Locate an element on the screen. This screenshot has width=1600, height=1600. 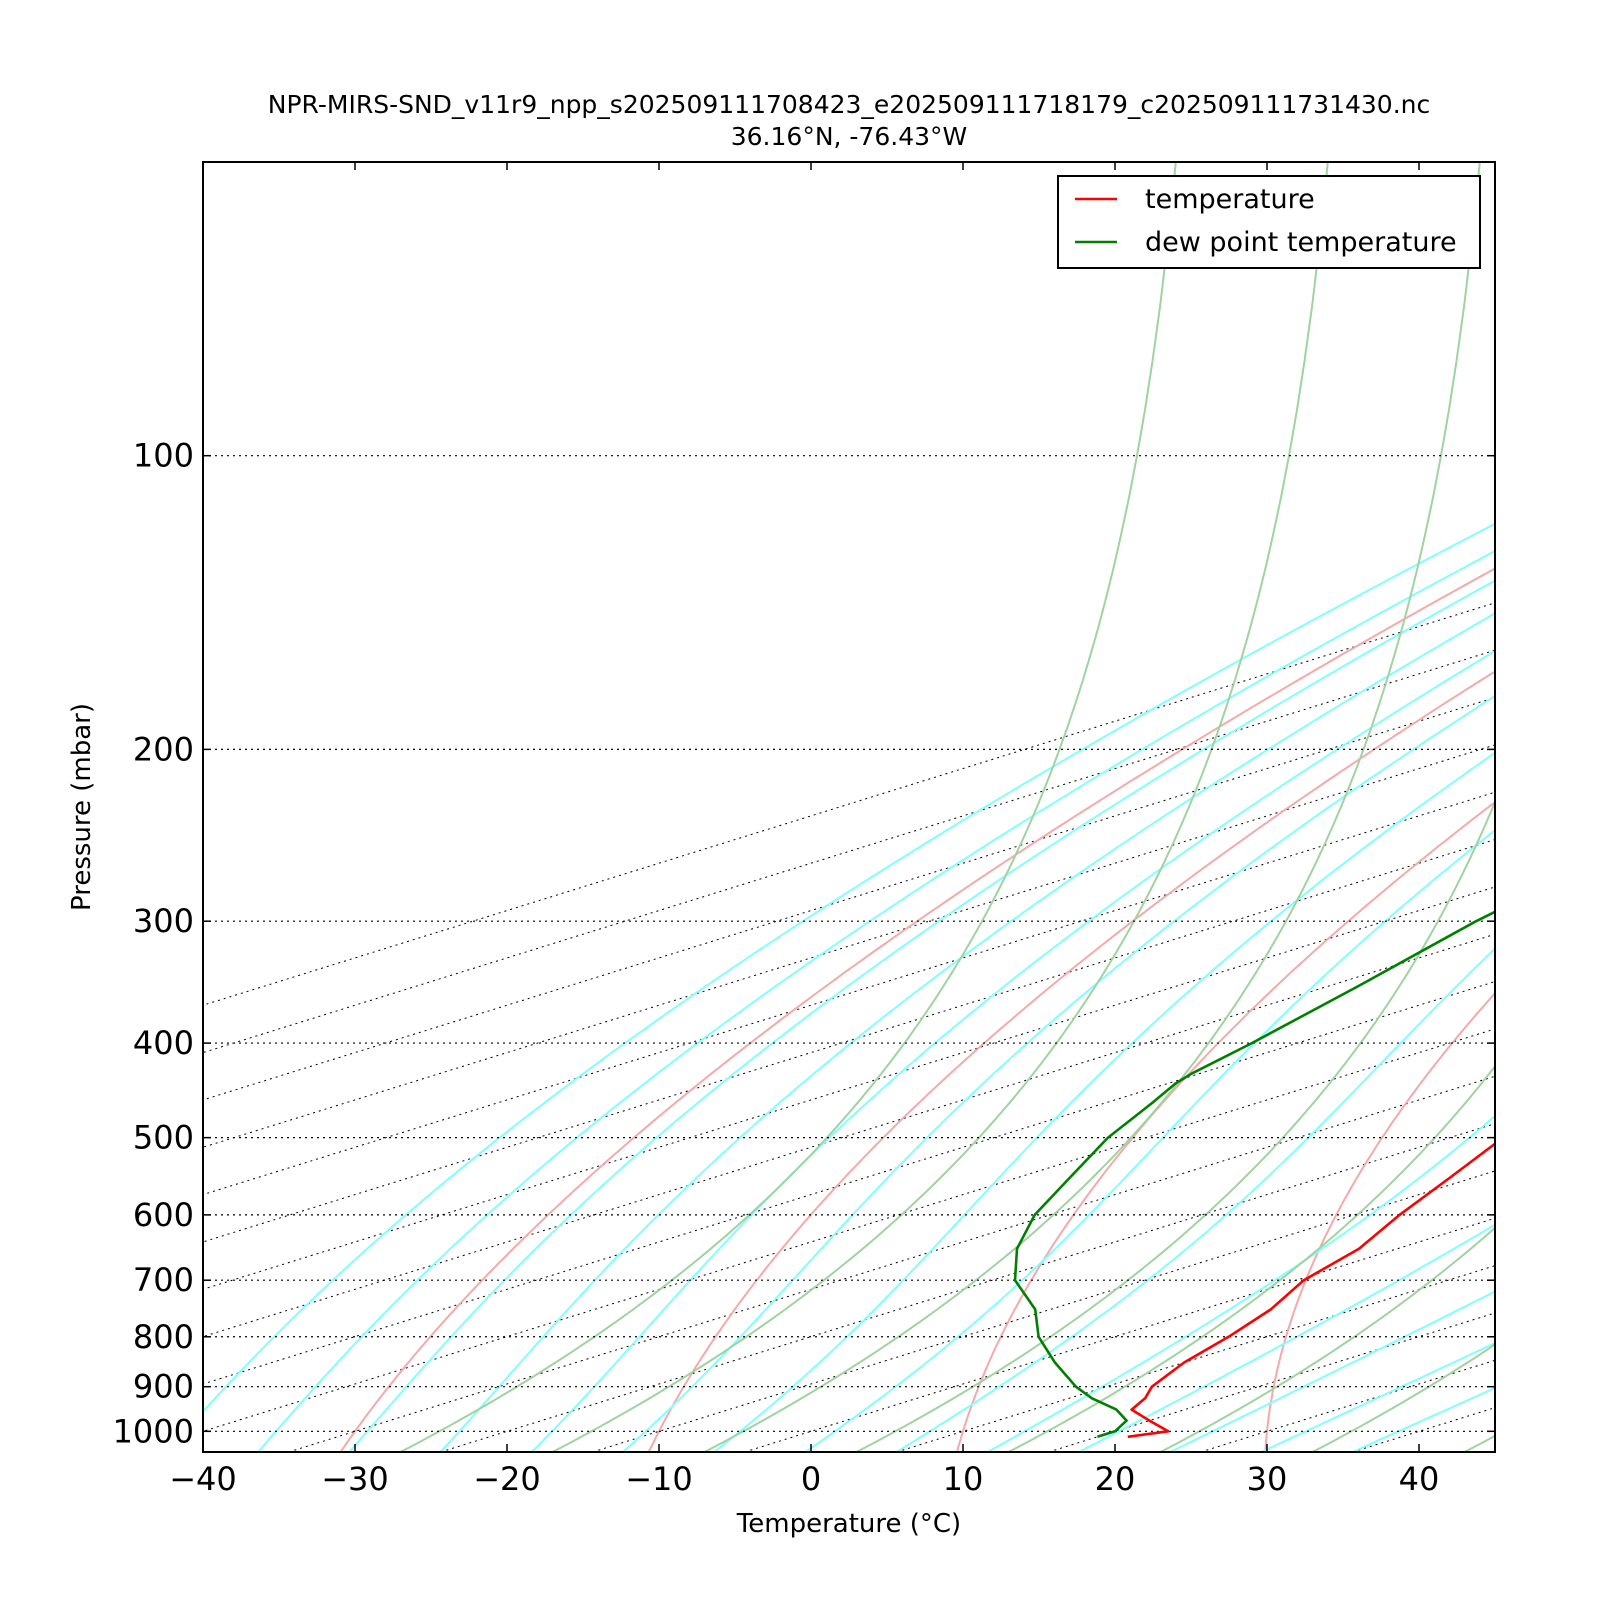
y-tick-label: 200 is located at coordinates (163, 749).